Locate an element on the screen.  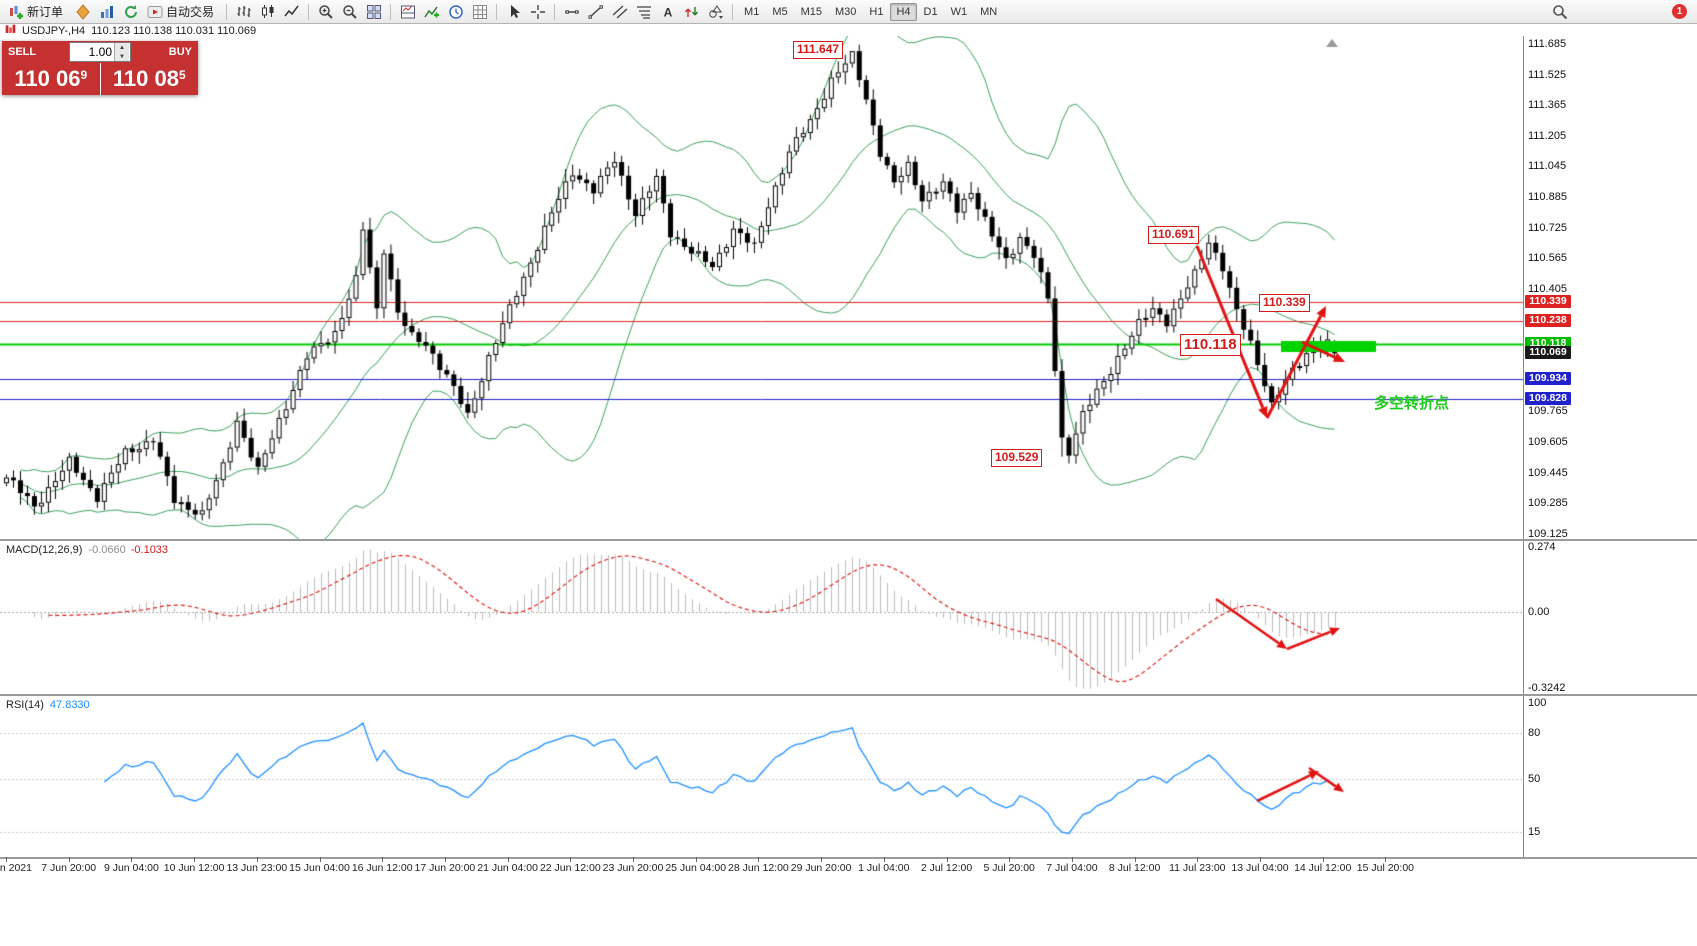
auto-trading-button: 自动交易 is located at coordinates (182, 12).